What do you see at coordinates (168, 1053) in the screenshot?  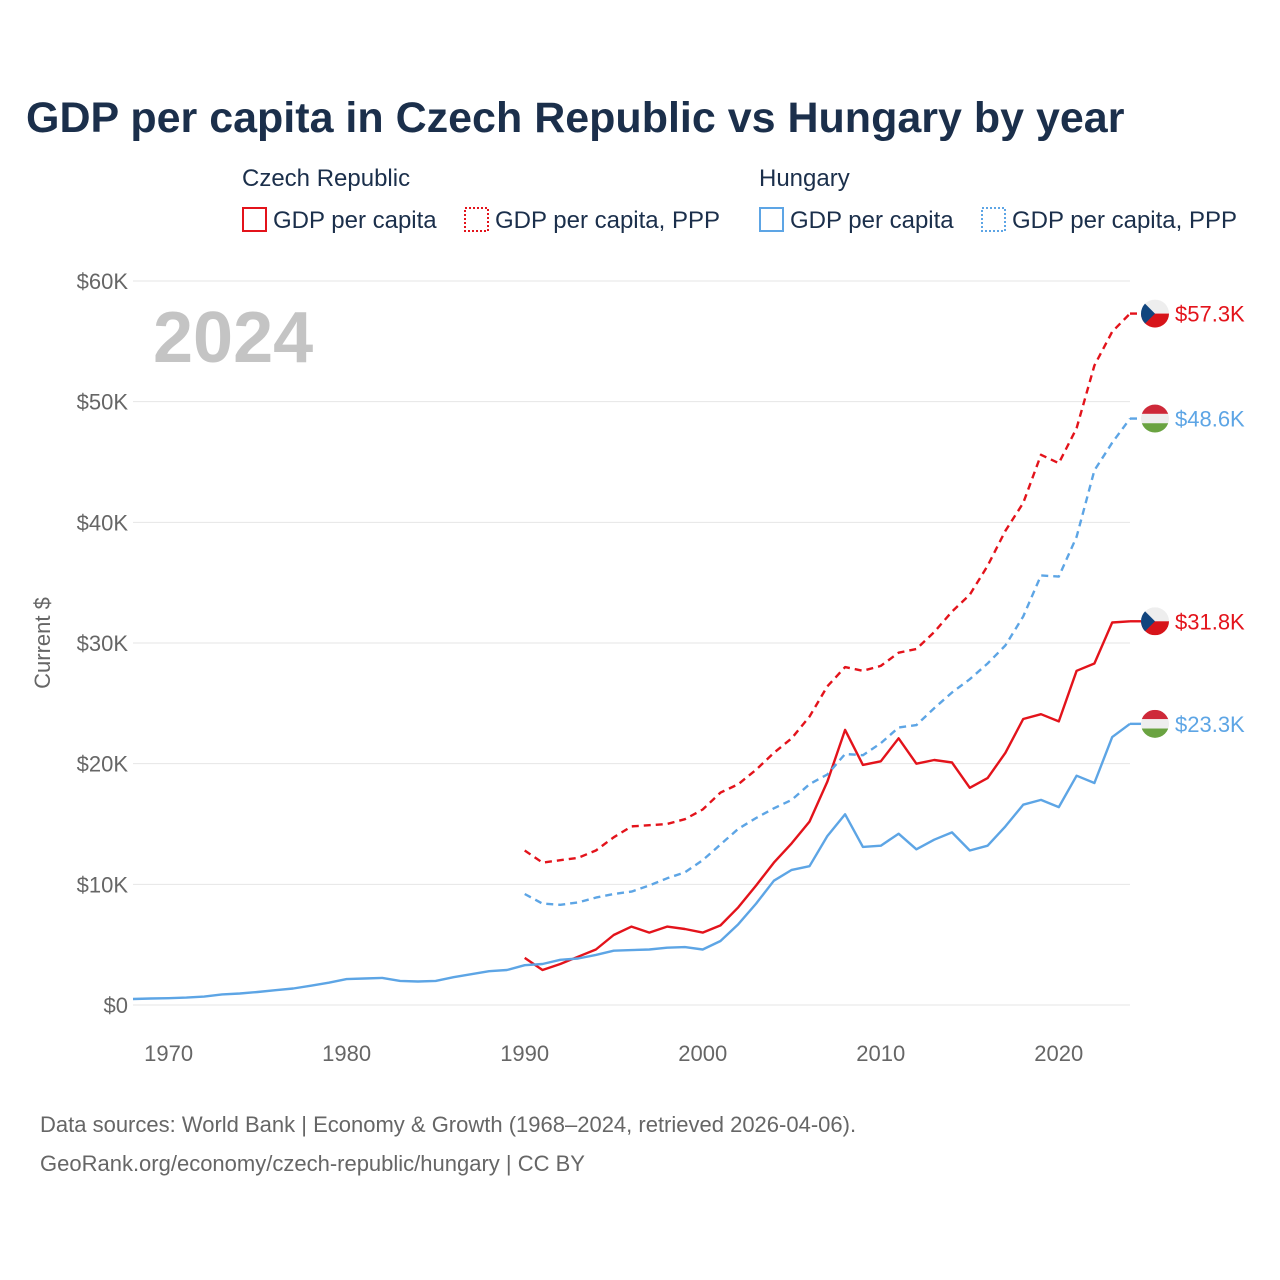 I see `x-tick-label: 1970` at bounding box center [168, 1053].